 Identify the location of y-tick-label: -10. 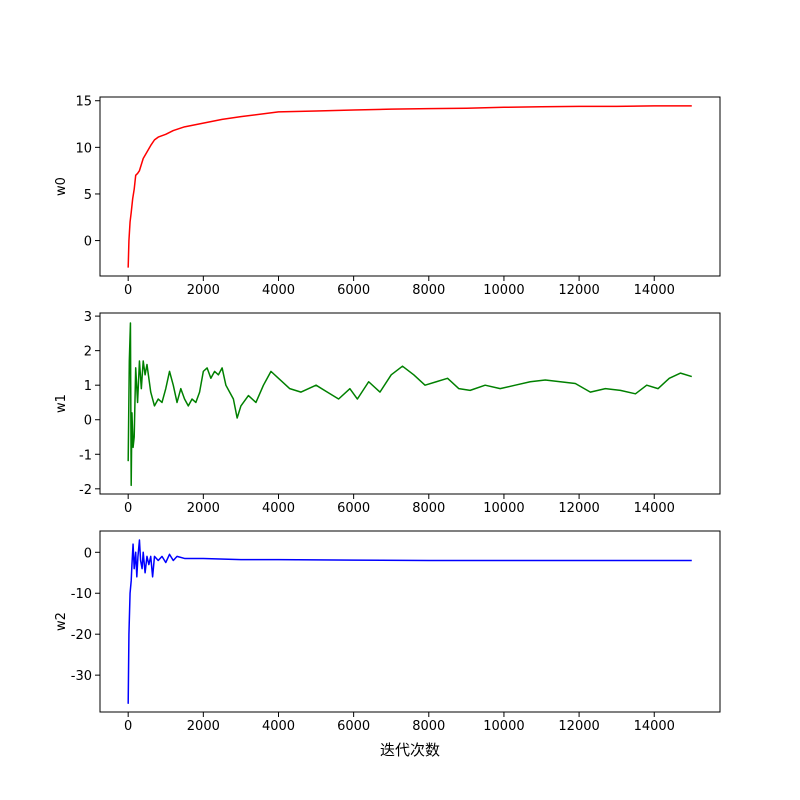
(81, 594).